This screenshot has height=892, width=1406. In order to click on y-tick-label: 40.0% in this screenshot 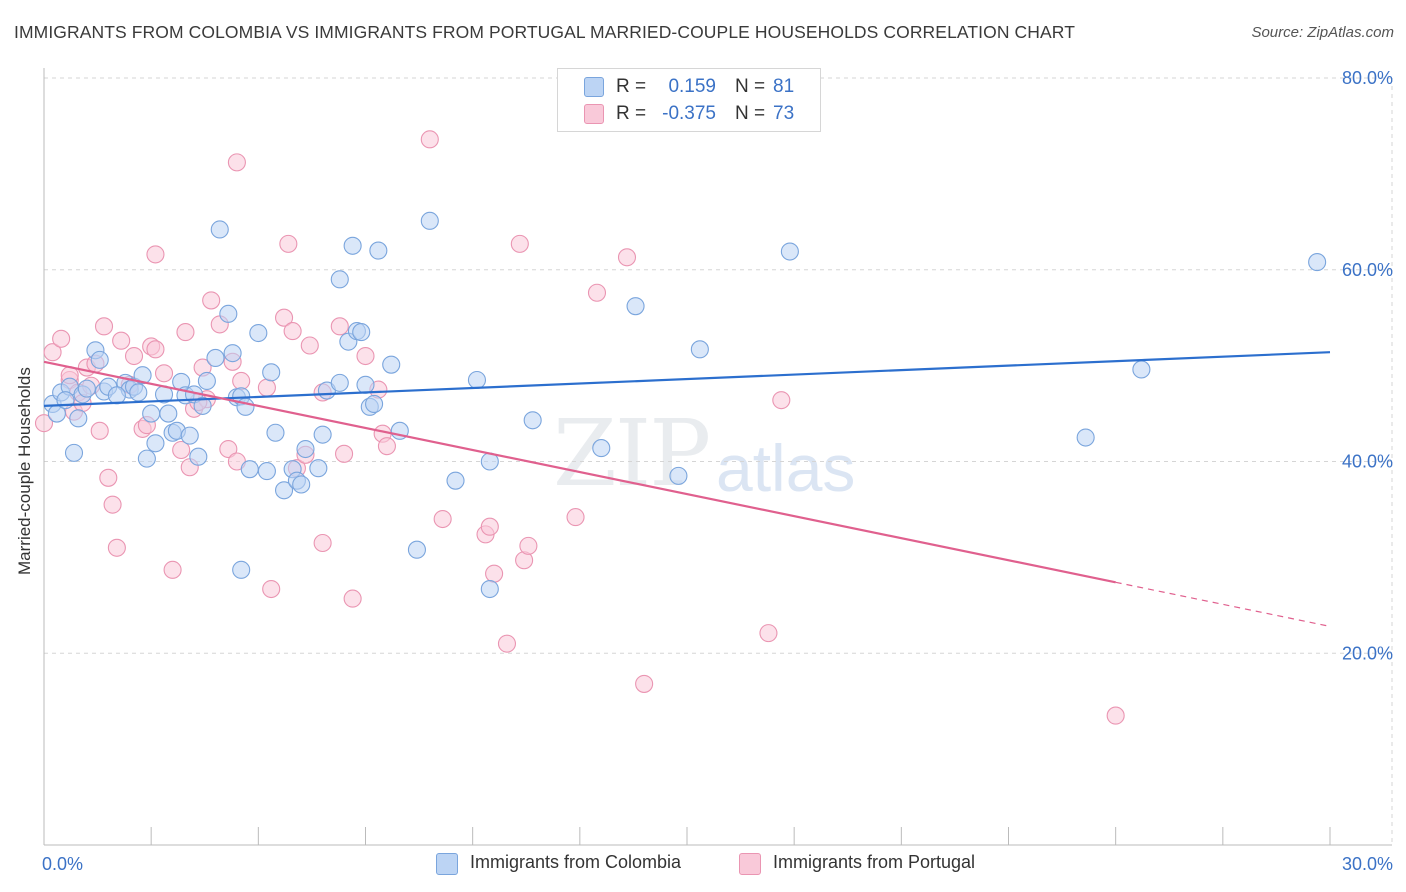, I will do `click(1367, 462)`.